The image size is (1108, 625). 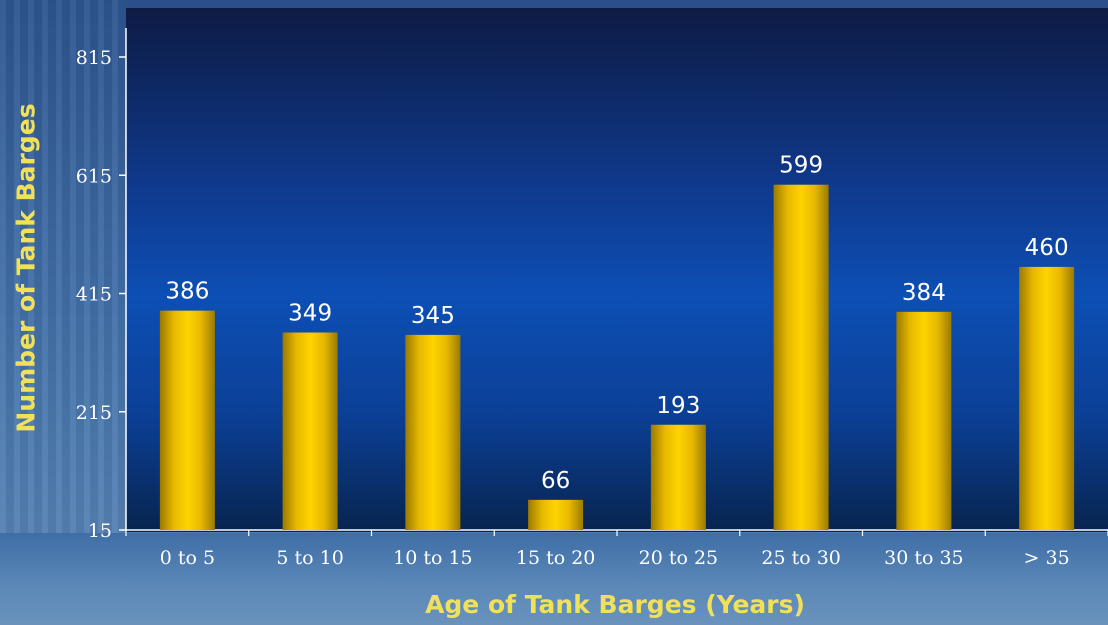 What do you see at coordinates (1047, 248) in the screenshot?
I see `data-label: 460` at bounding box center [1047, 248].